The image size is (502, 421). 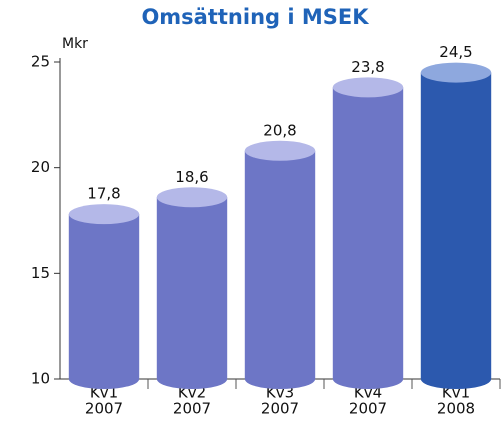 What do you see at coordinates (40, 379) in the screenshot?
I see `y-tick-label: 10` at bounding box center [40, 379].